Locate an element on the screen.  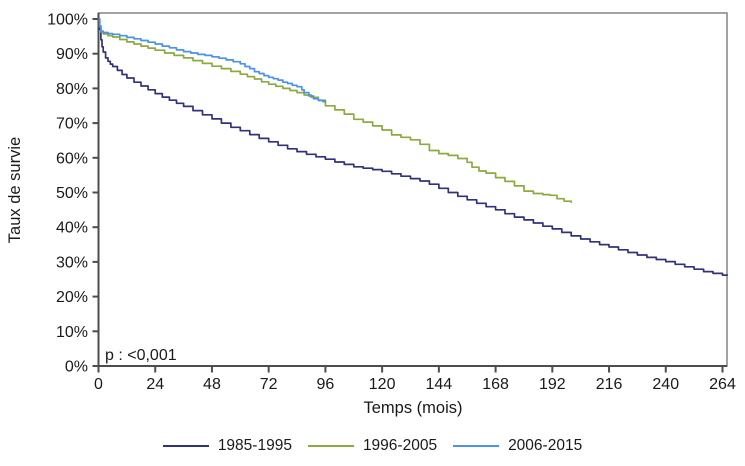
x-tick-label: 120 is located at coordinates (382, 384).